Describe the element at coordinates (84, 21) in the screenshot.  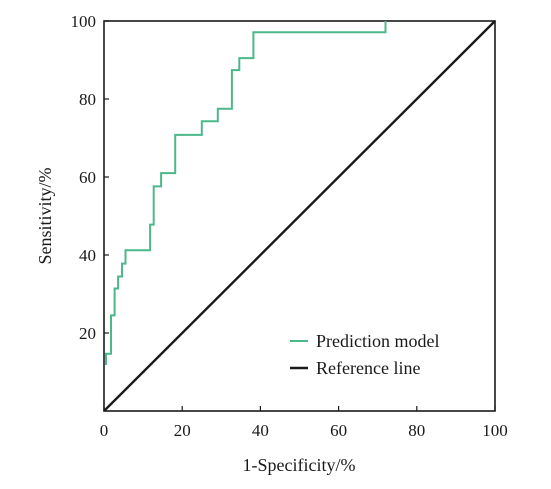
I see `y-tick-label: 100` at that location.